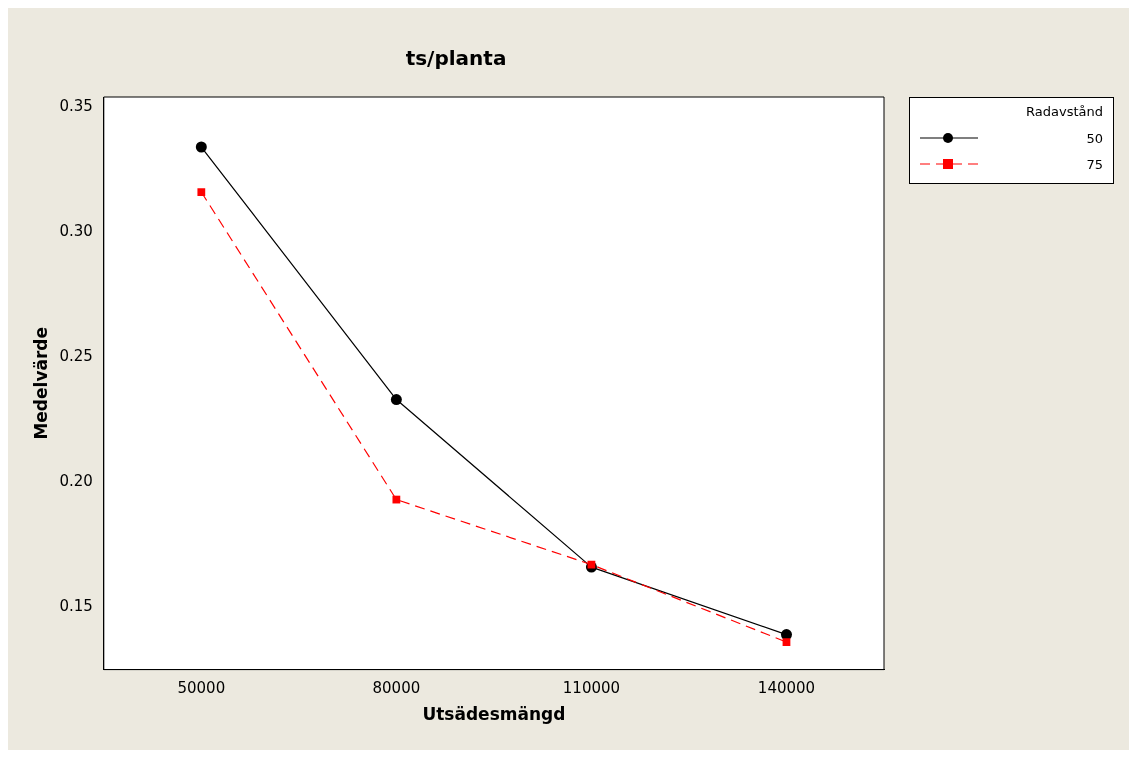 The width and height of the screenshot is (1137, 758). Describe the element at coordinates (591, 688) in the screenshot. I see `x-tick-label: 110000` at that location.